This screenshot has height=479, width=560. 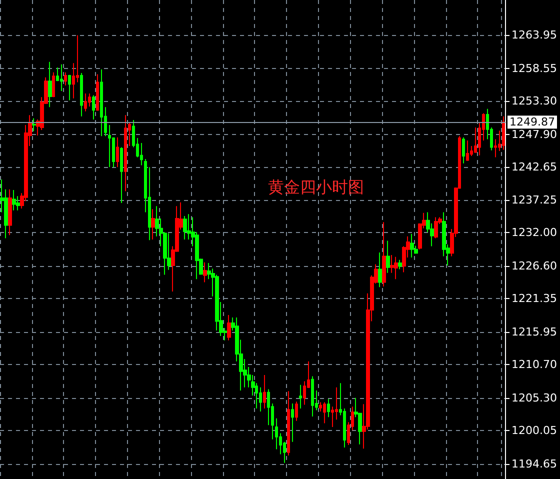 I want to click on text: 黄金四小时图, so click(x=316, y=187).